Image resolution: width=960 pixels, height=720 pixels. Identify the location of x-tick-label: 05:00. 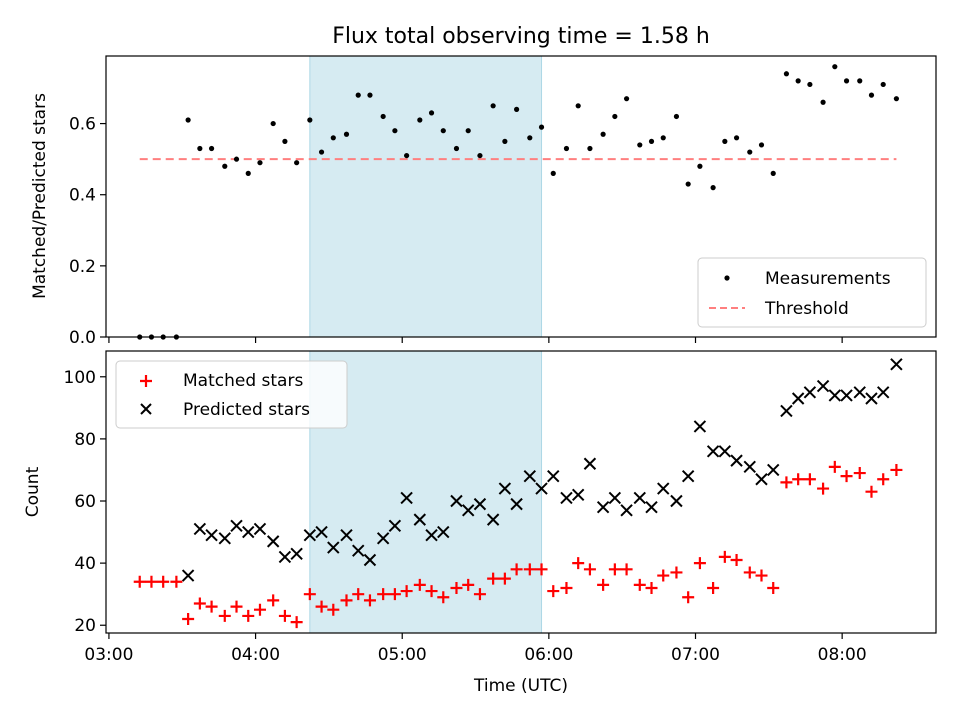
(402, 655).